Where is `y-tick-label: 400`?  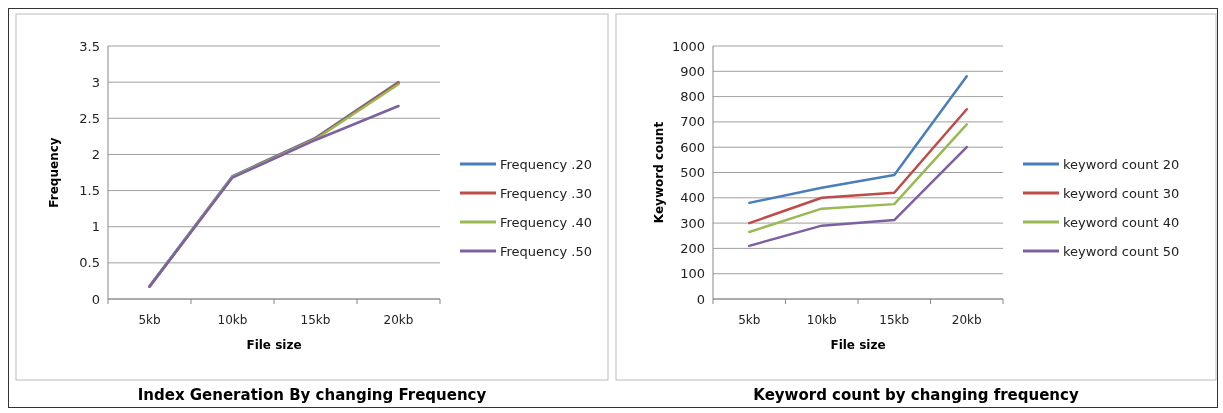
y-tick-label: 400 is located at coordinates (692, 198).